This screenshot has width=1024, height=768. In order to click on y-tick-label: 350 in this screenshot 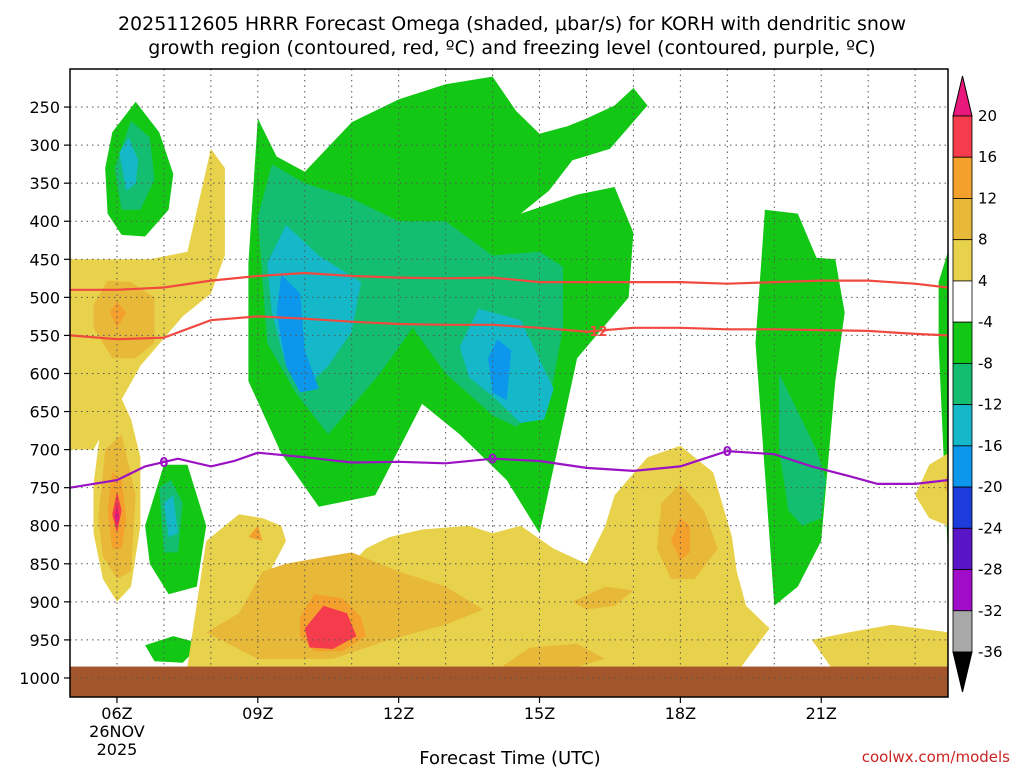, I will do `click(44, 183)`.